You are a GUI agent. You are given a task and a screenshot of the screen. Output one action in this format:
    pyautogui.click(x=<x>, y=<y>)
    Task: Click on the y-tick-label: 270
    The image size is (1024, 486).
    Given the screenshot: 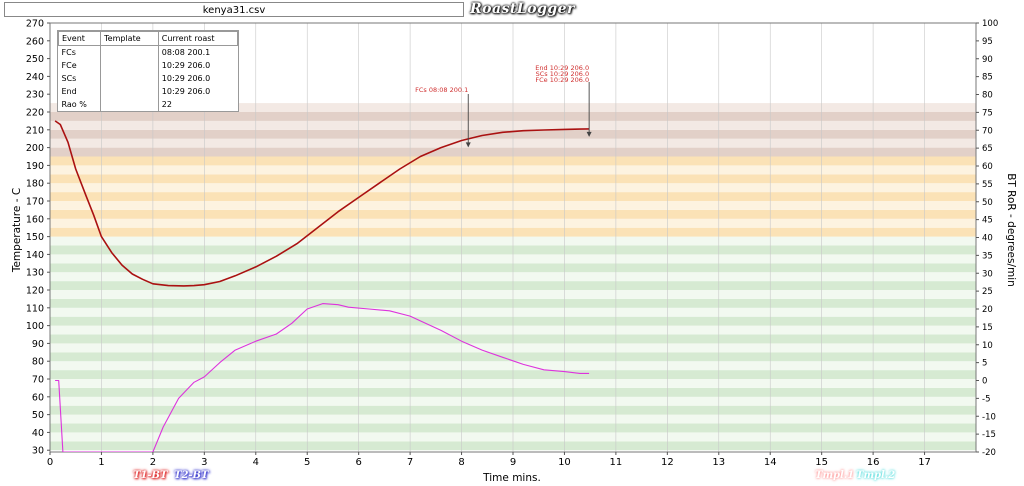 What is the action you would take?
    pyautogui.click(x=35, y=24)
    